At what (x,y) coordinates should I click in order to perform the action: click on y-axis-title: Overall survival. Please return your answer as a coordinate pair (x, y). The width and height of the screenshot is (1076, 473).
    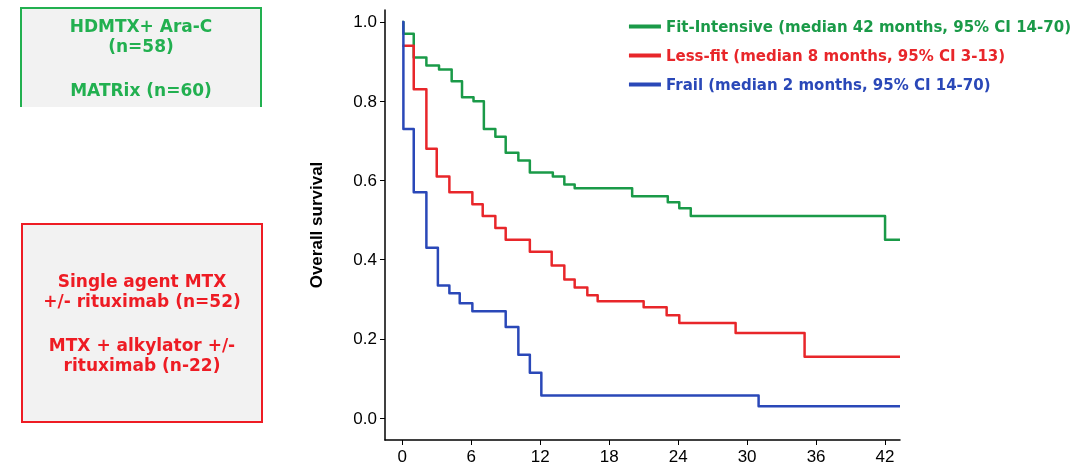
    Looking at the image, I should click on (316, 225).